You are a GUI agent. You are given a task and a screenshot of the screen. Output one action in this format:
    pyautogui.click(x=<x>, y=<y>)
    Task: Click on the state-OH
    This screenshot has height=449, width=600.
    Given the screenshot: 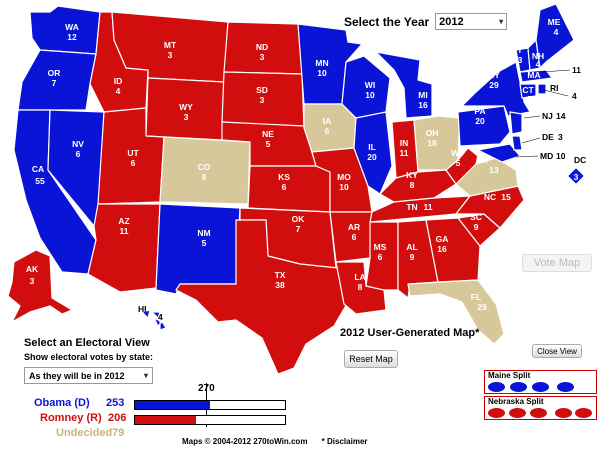 What is the action you would take?
    pyautogui.click(x=437, y=143)
    